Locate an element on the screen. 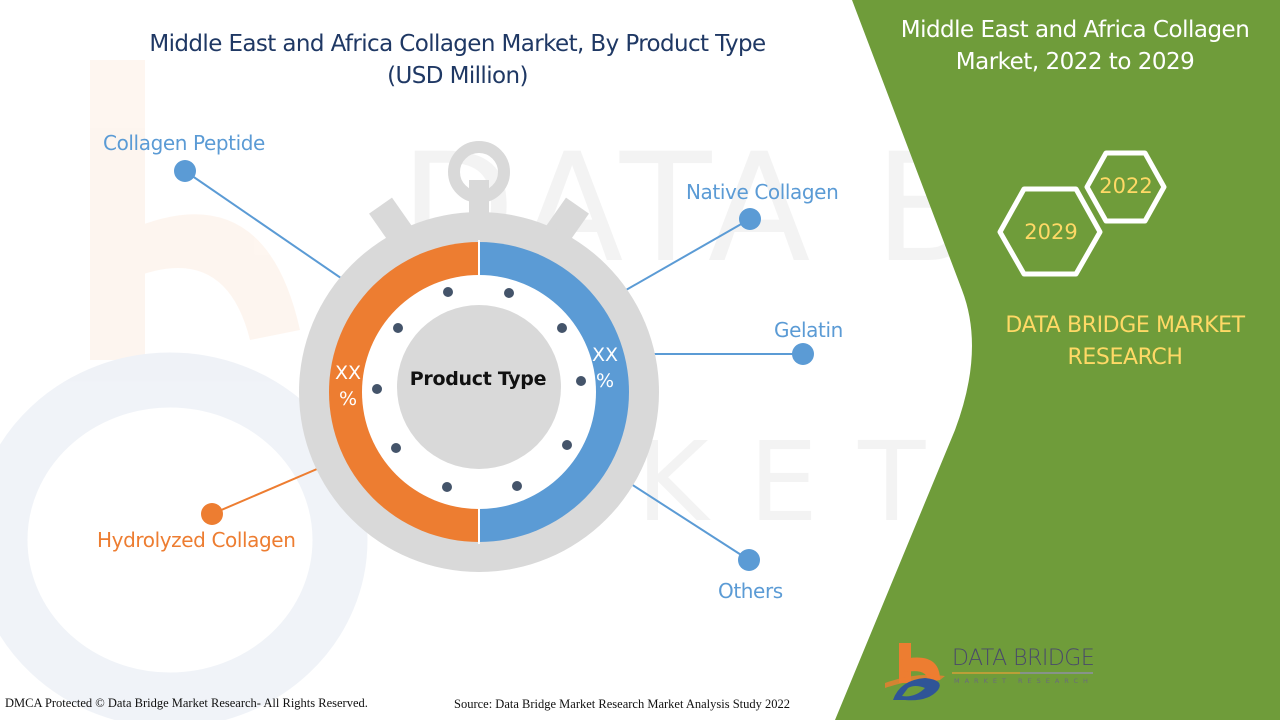 The height and width of the screenshot is (720, 1280). brand-name: DATA BRIDGE MARKET RESEARCH is located at coordinates (1125, 342).